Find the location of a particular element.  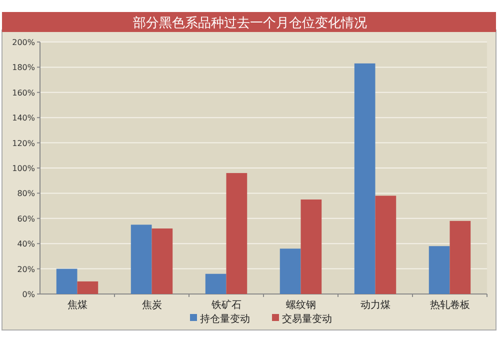

y-tick-label: 60% is located at coordinates (26, 219).